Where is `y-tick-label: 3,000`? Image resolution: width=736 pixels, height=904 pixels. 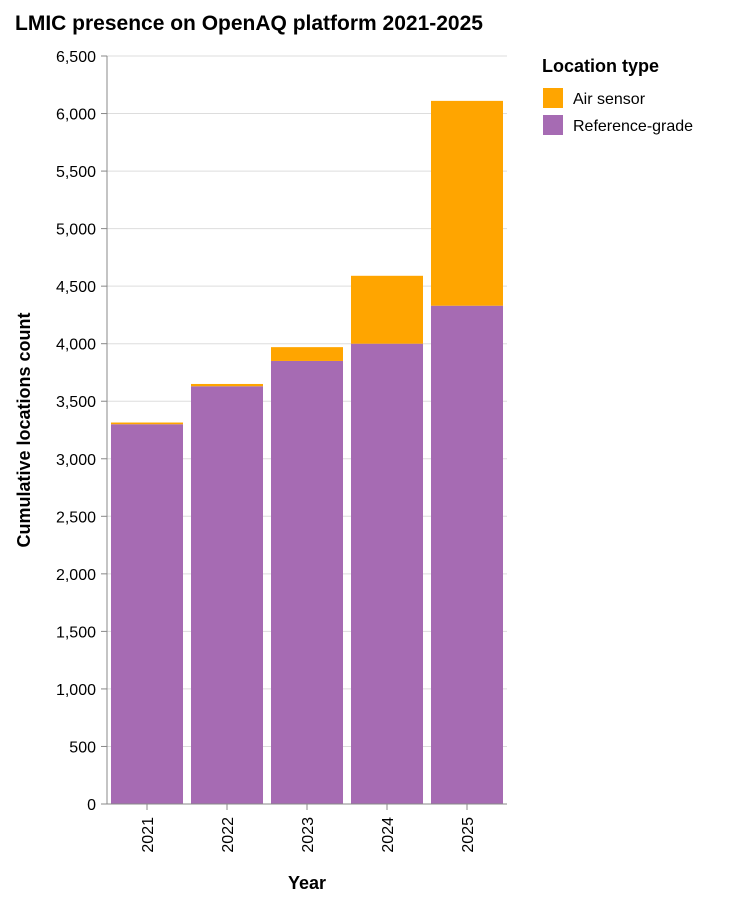
y-tick-label: 3,000 is located at coordinates (76, 460).